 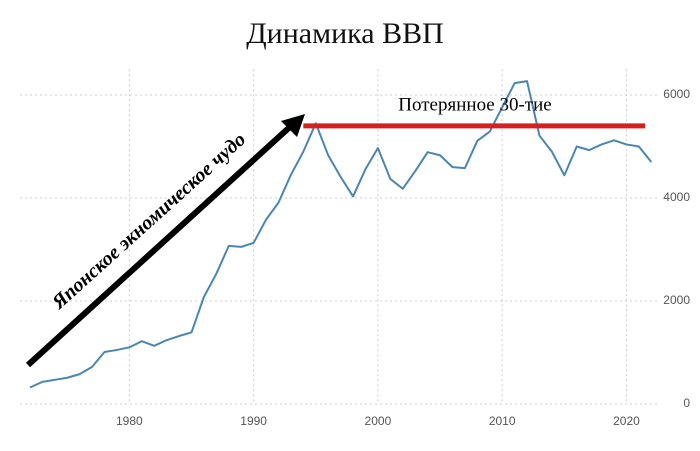 I want to click on x-tick-label: 1990, so click(x=253, y=421).